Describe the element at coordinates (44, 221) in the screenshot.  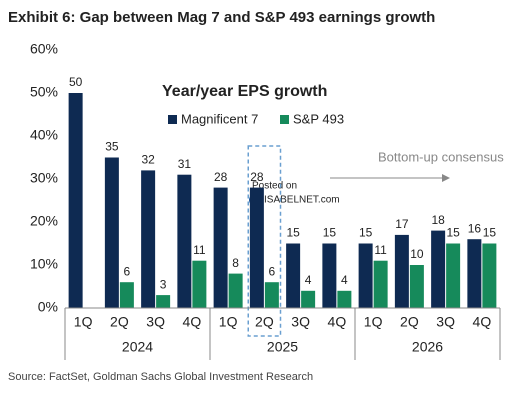
I see `y-tick-label: 20%` at that location.